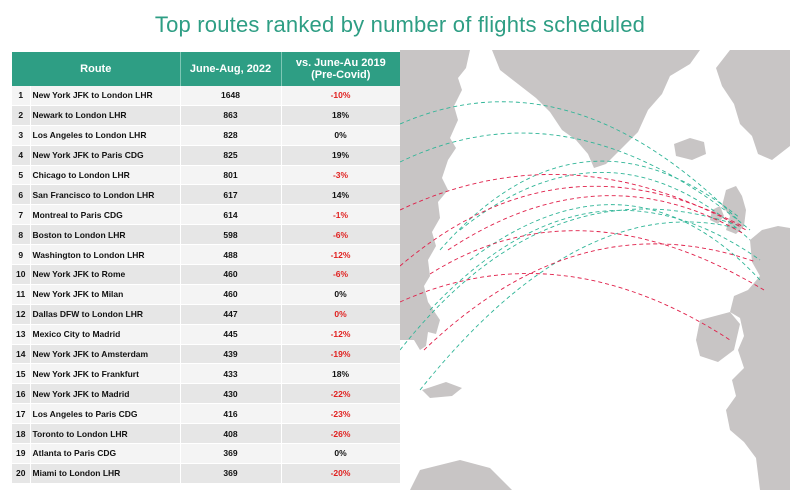 This screenshot has height=500, width=800. Describe the element at coordinates (21, 96) in the screenshot. I see `rank-cell: 1` at that location.